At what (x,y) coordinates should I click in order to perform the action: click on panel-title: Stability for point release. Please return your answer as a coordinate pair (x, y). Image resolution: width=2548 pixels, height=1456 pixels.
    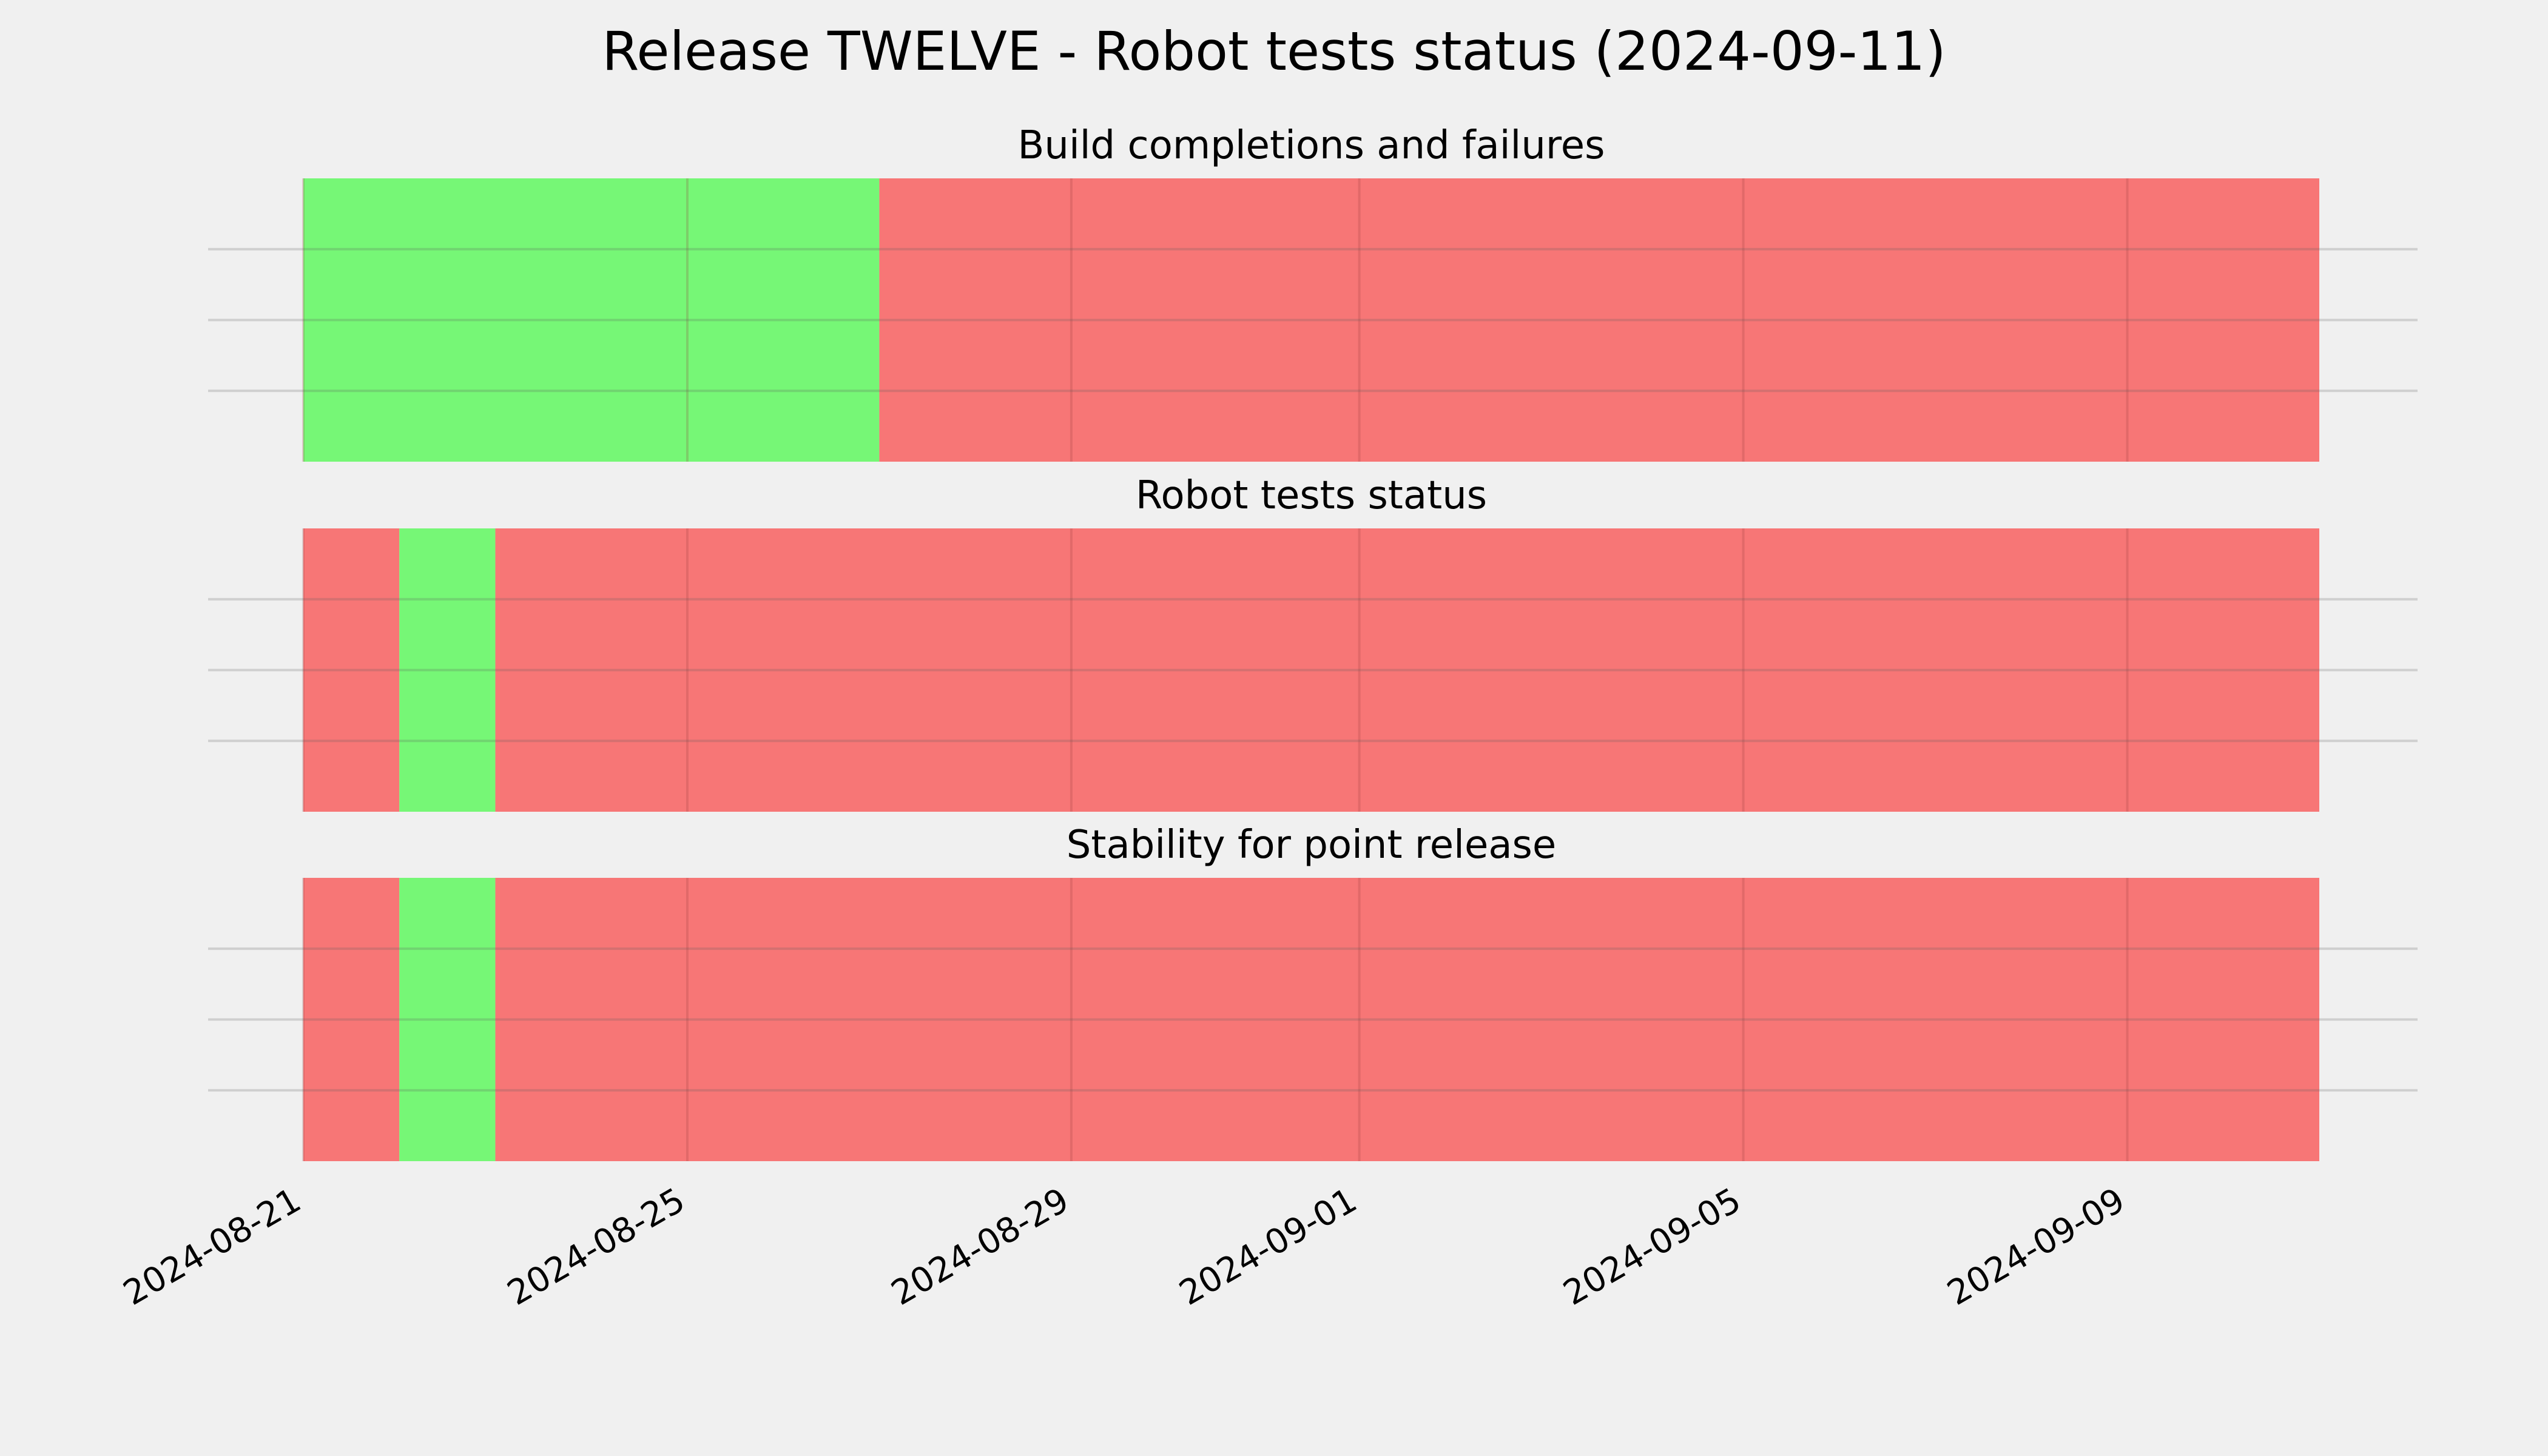
    Looking at the image, I should click on (1312, 845).